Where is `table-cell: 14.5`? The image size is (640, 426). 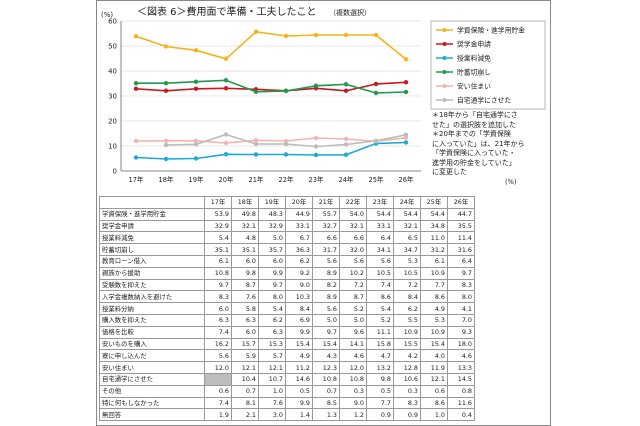 table-cell: 14.5 is located at coordinates (461, 379).